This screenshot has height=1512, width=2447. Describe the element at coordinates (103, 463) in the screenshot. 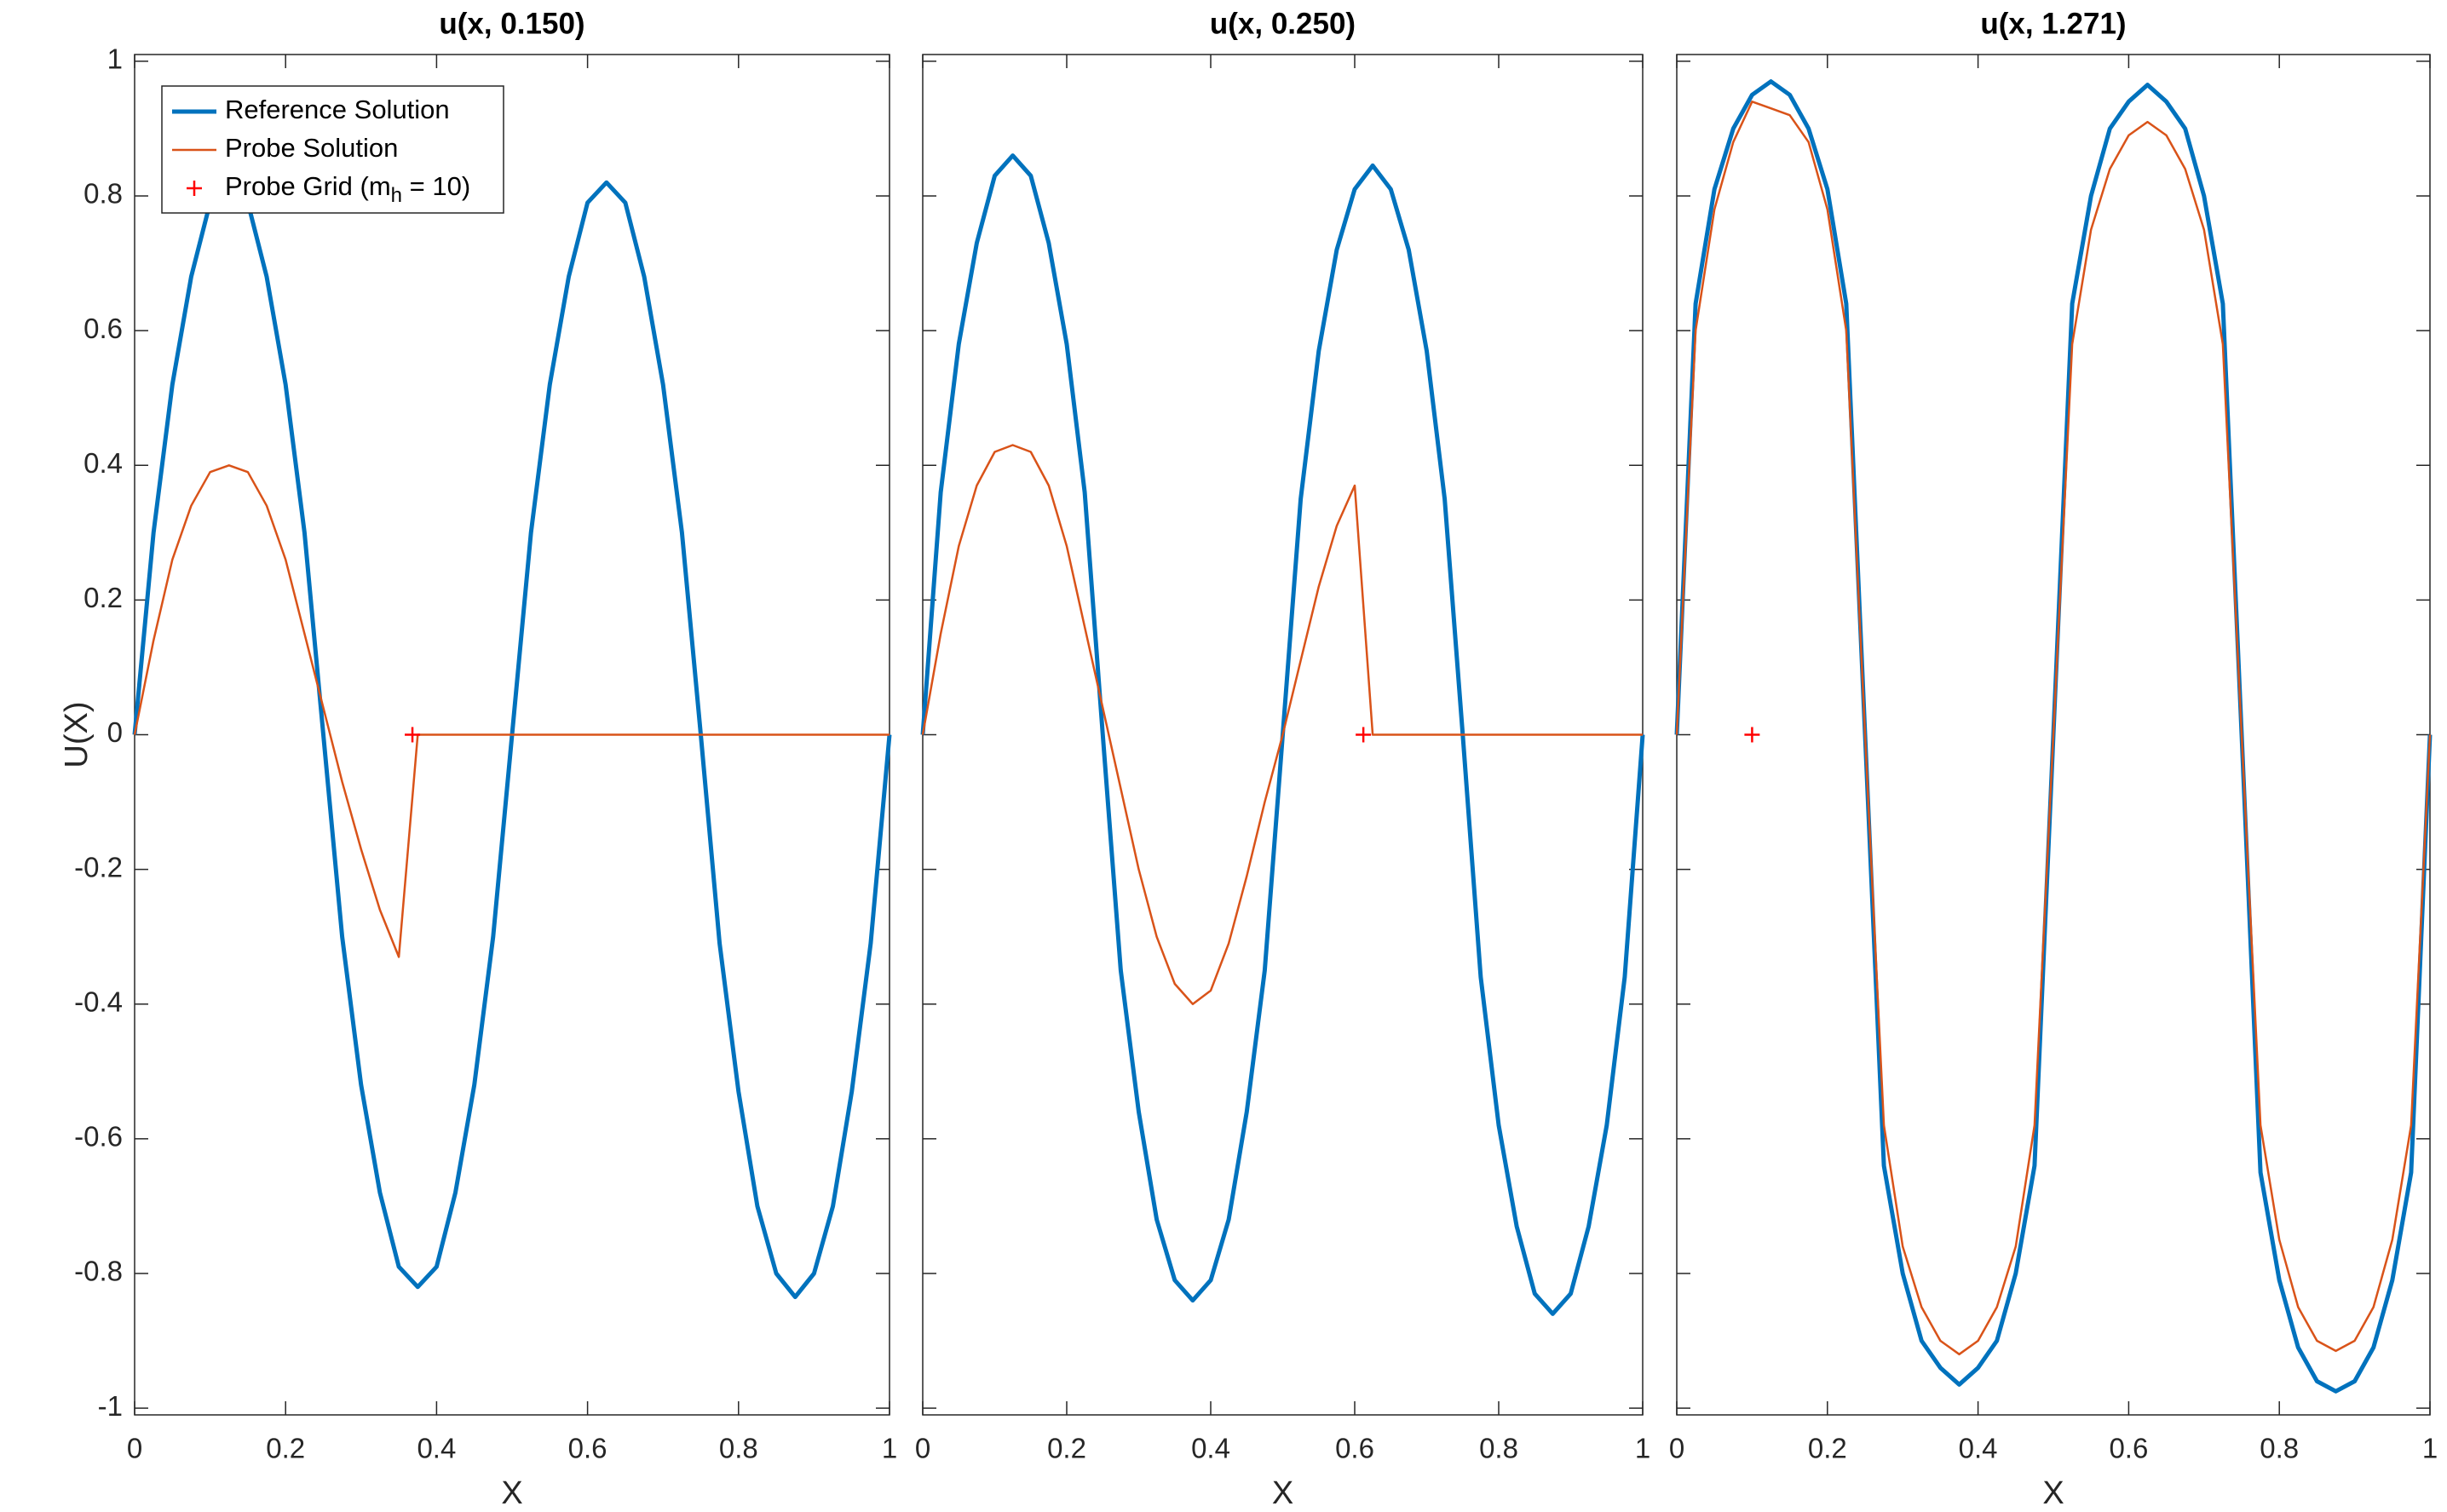

I see `y-tick-label: 0.4` at that location.